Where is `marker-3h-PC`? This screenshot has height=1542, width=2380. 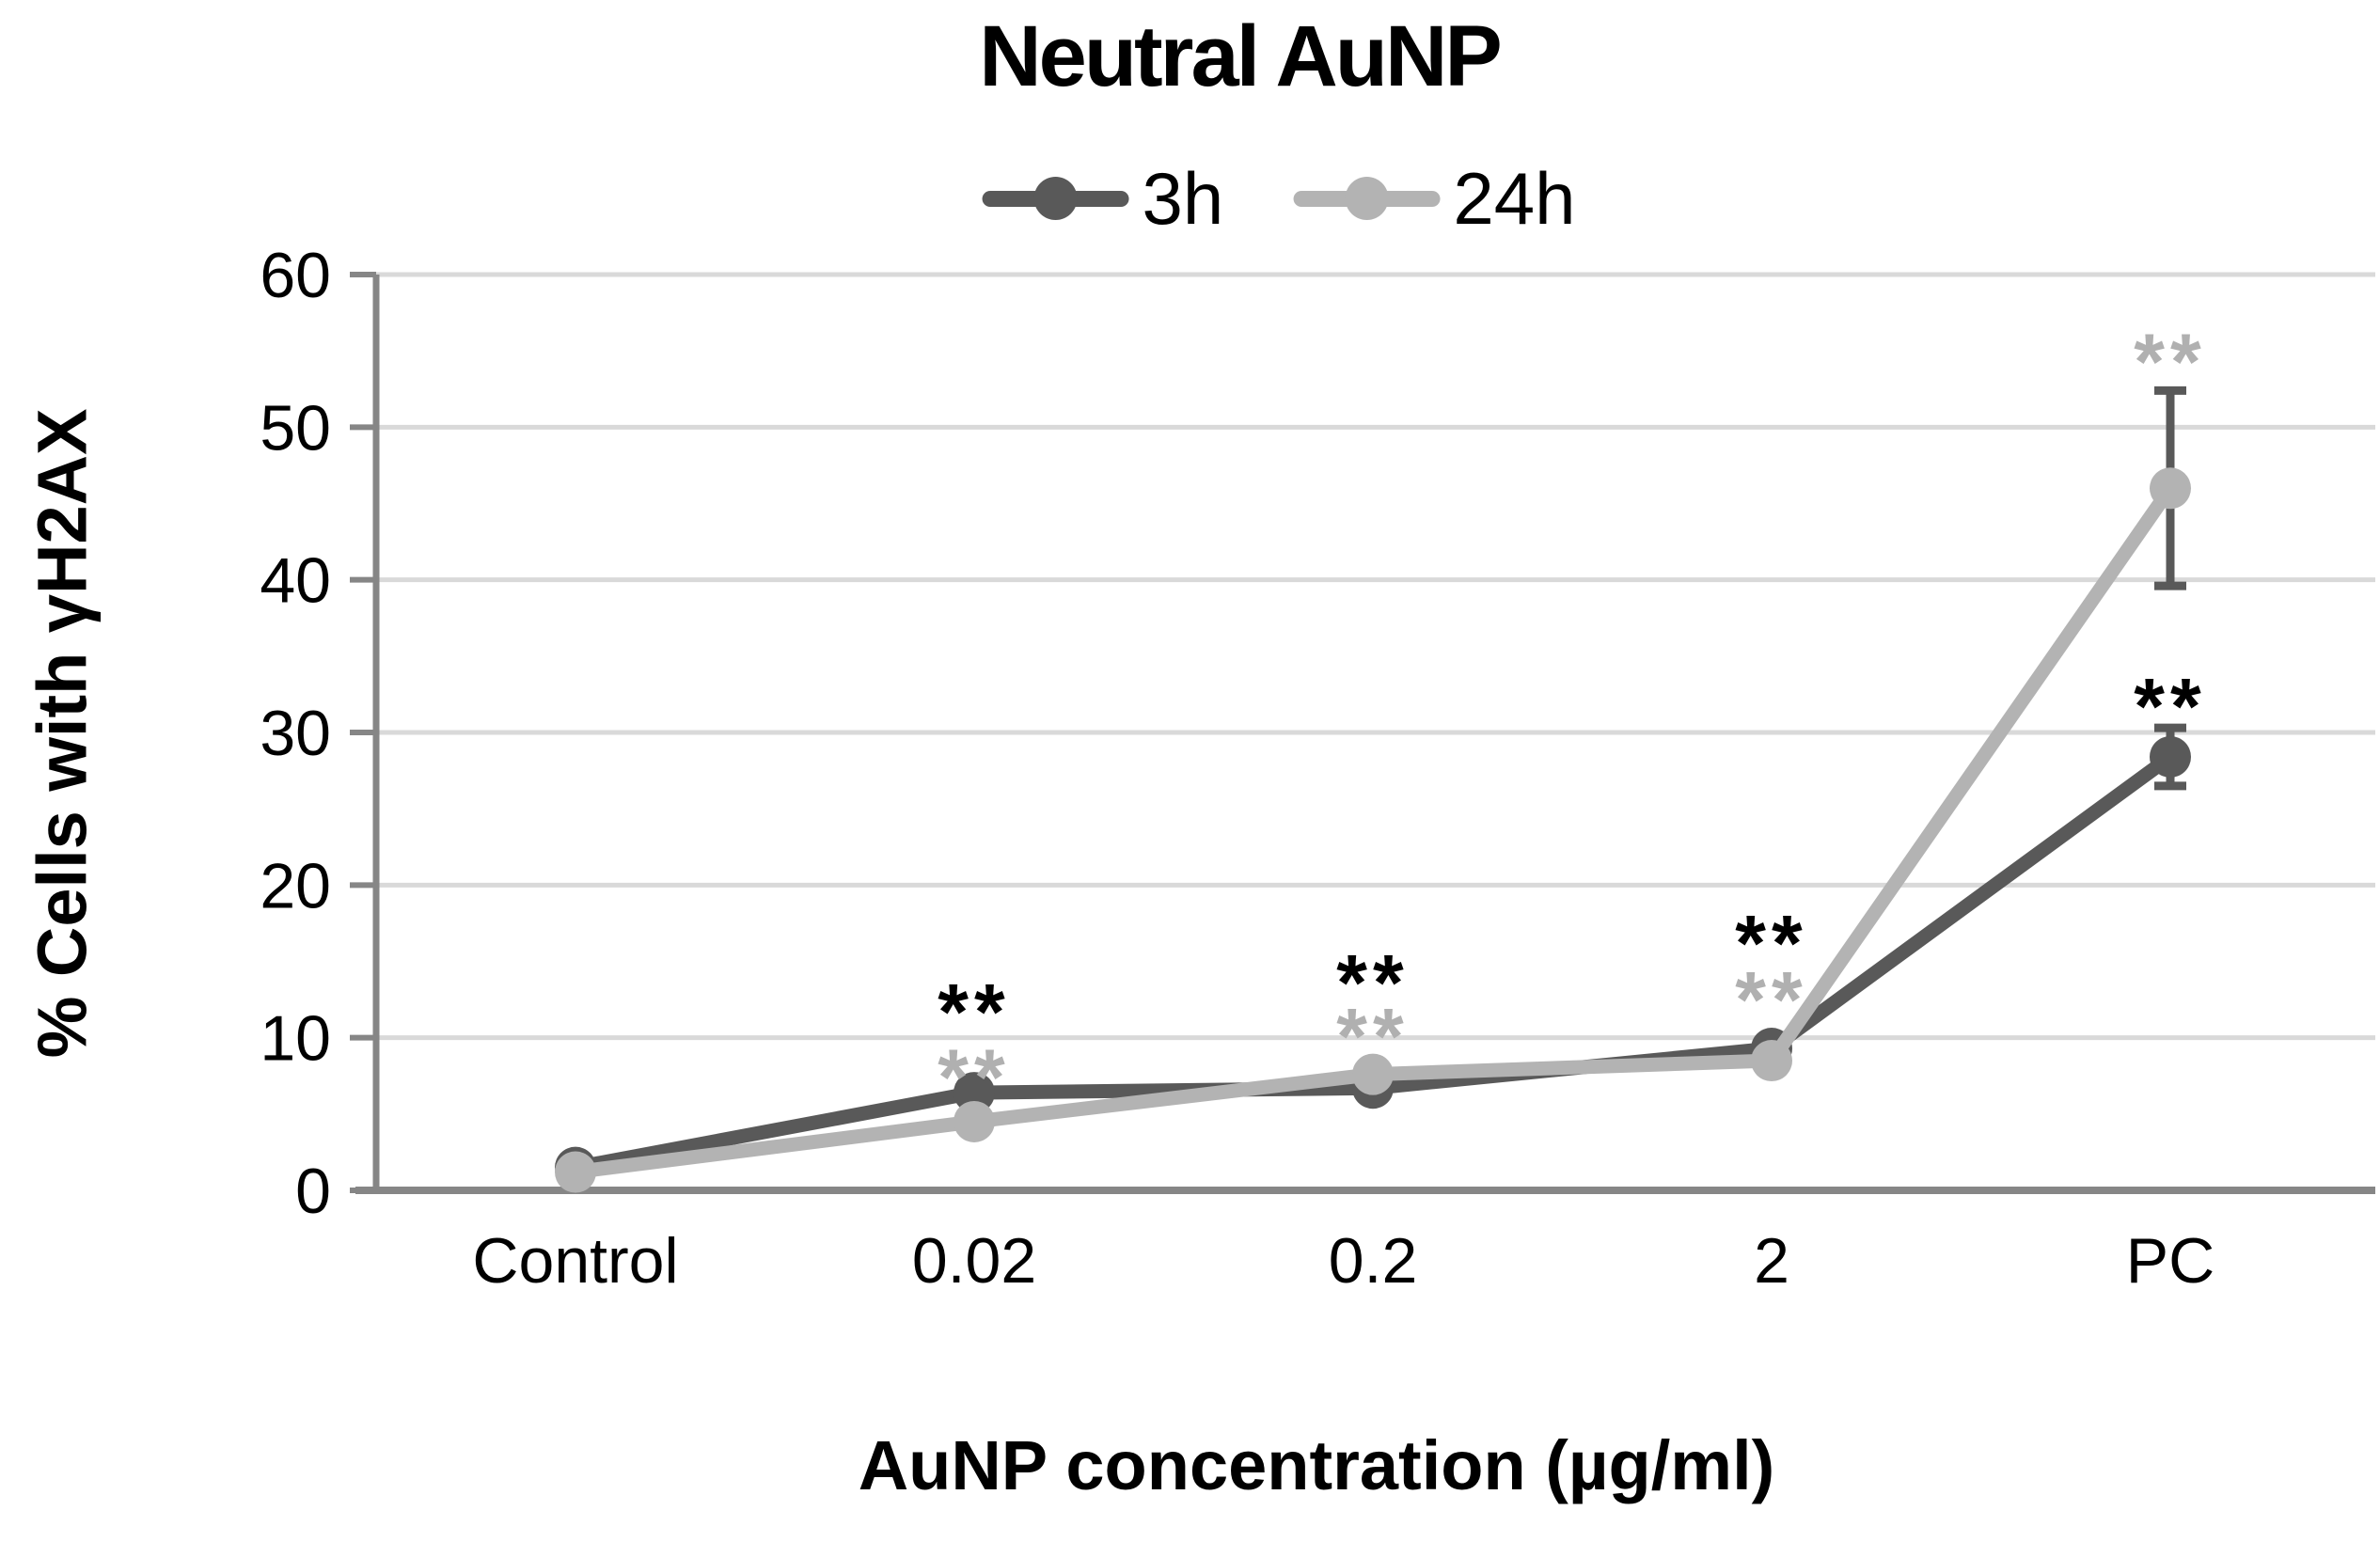 marker-3h-PC is located at coordinates (2170, 756).